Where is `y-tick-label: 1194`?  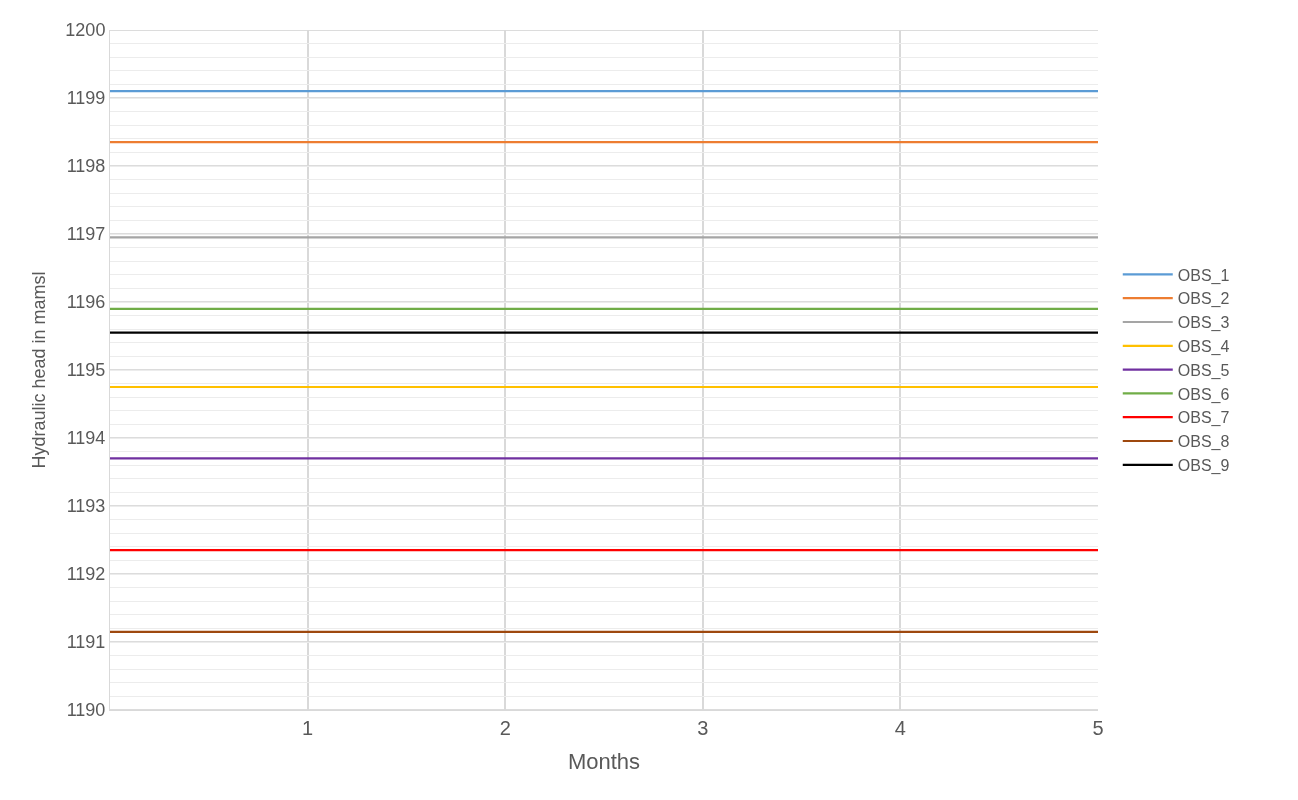
y-tick-label: 1194 is located at coordinates (86, 438).